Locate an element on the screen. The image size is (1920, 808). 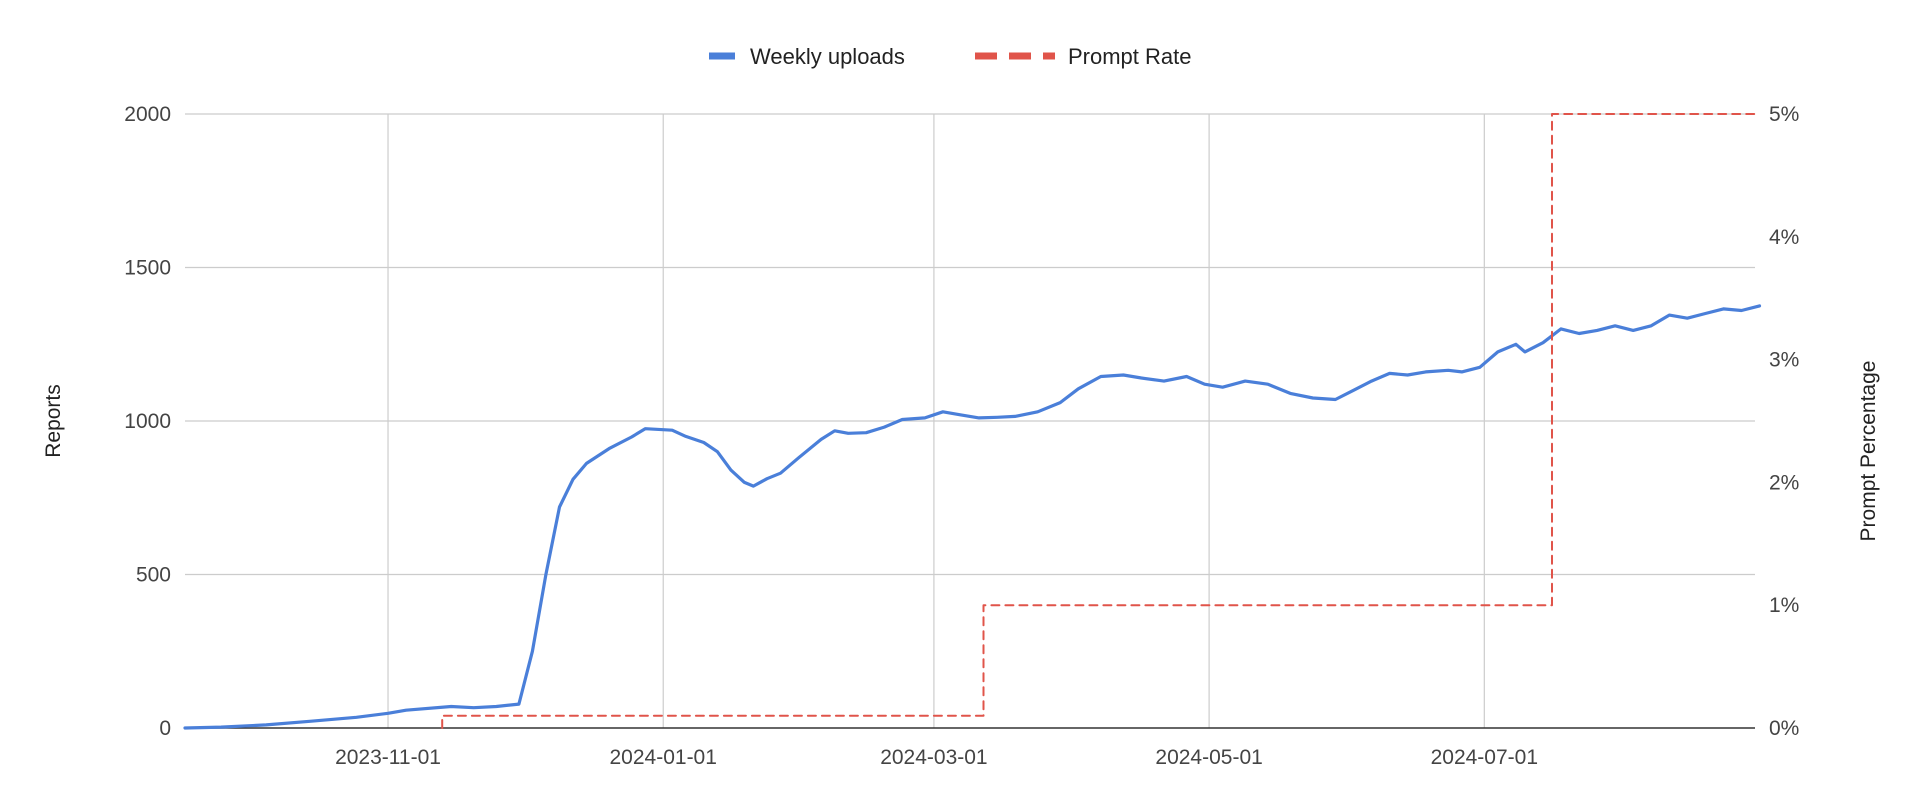
left-y-tick-label: 500 is located at coordinates (153, 575).